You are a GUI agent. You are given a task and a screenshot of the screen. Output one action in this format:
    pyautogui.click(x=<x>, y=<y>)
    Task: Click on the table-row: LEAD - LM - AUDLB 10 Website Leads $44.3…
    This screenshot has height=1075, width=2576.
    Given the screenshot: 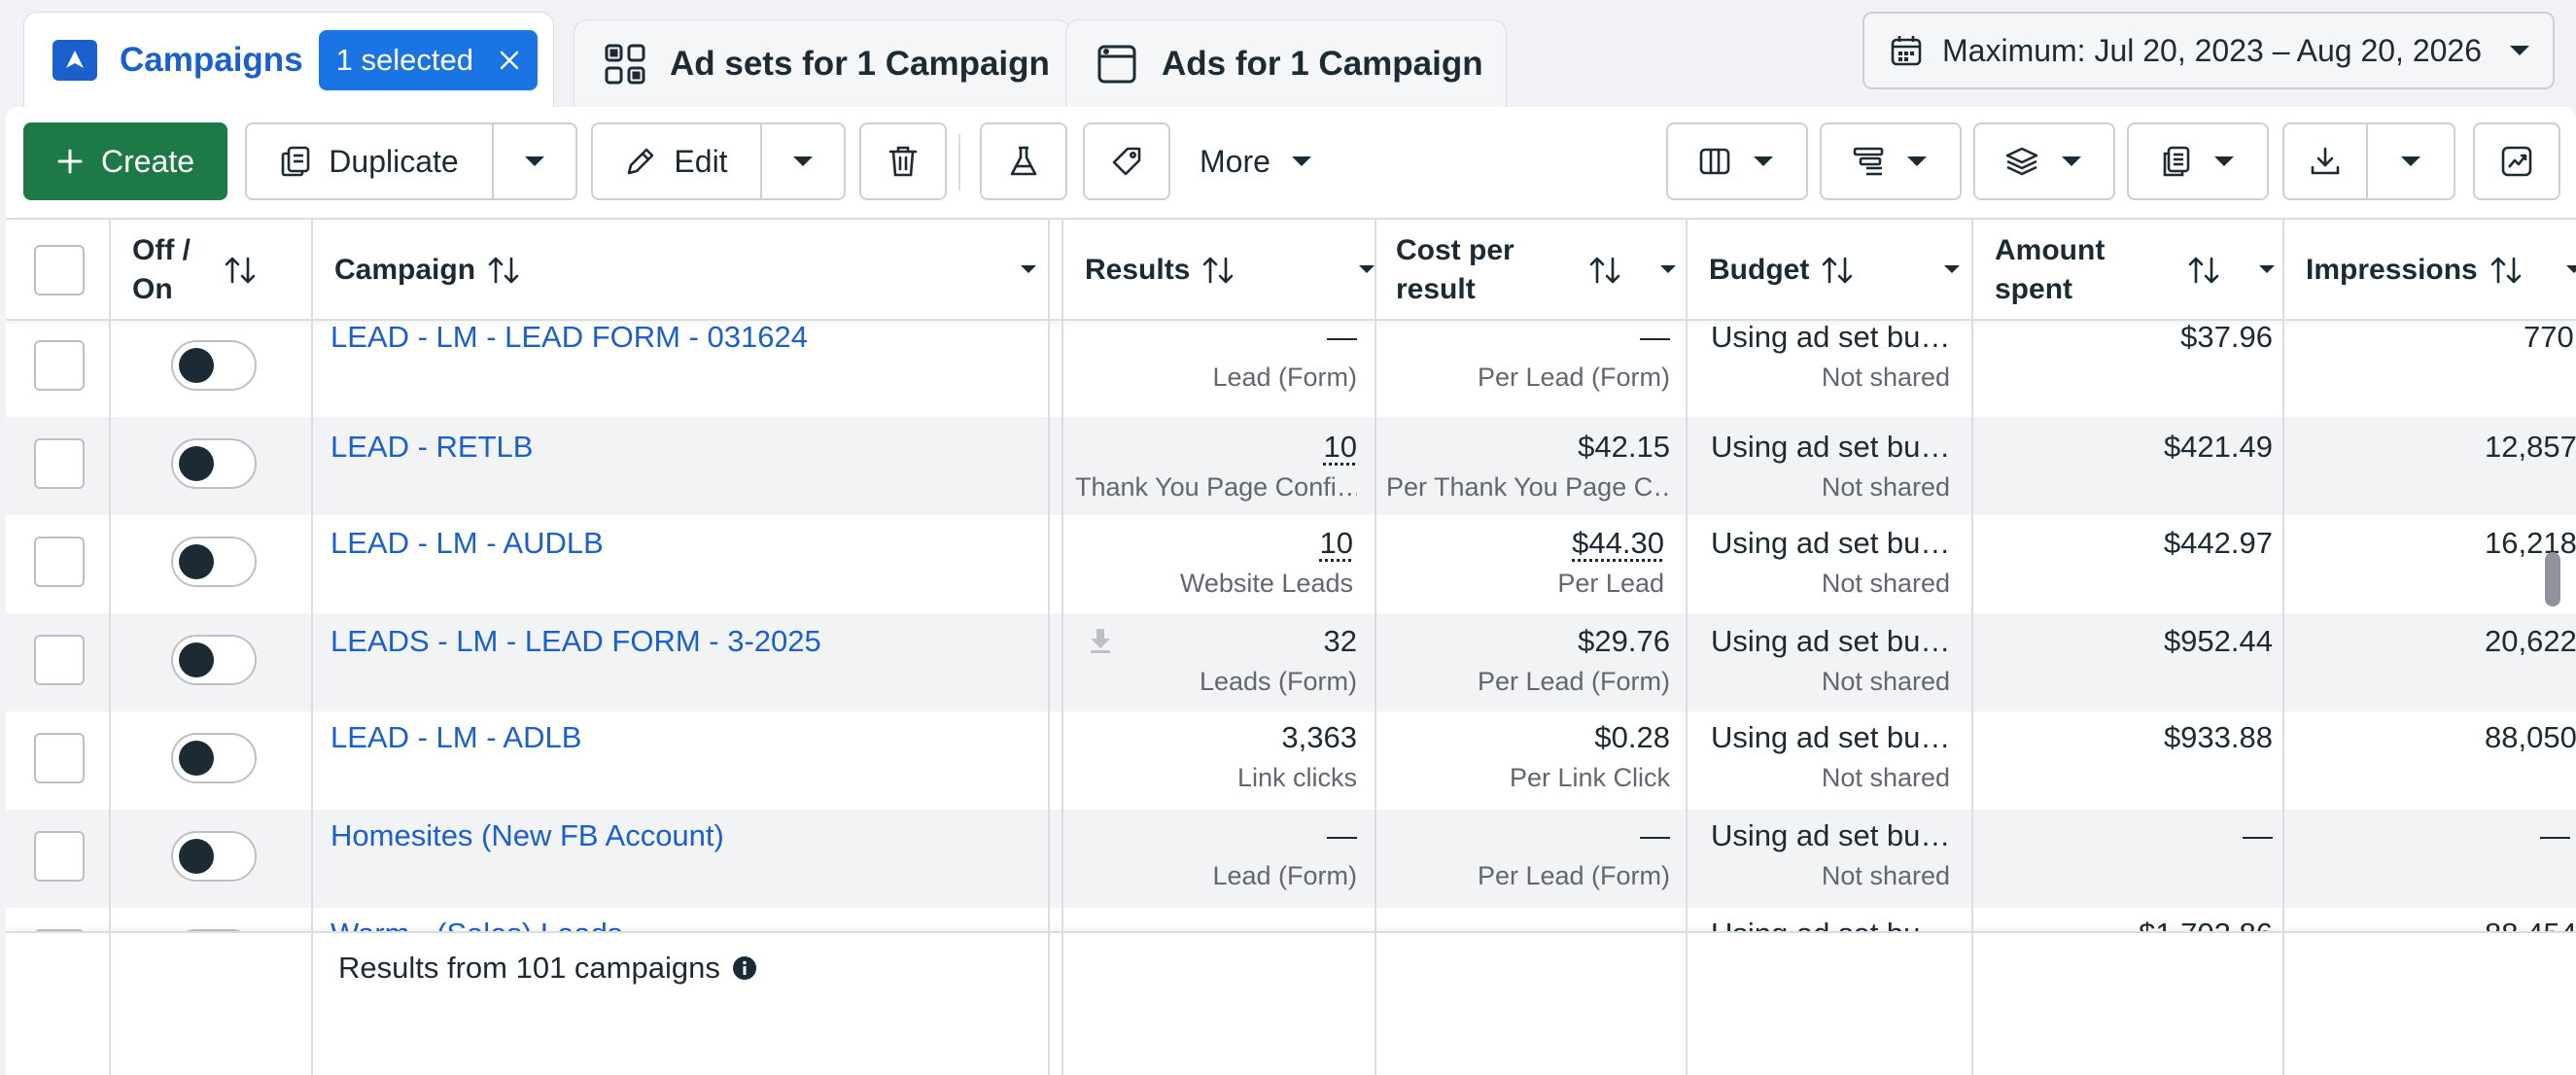 What is the action you would take?
    pyautogui.click(x=1291, y=564)
    